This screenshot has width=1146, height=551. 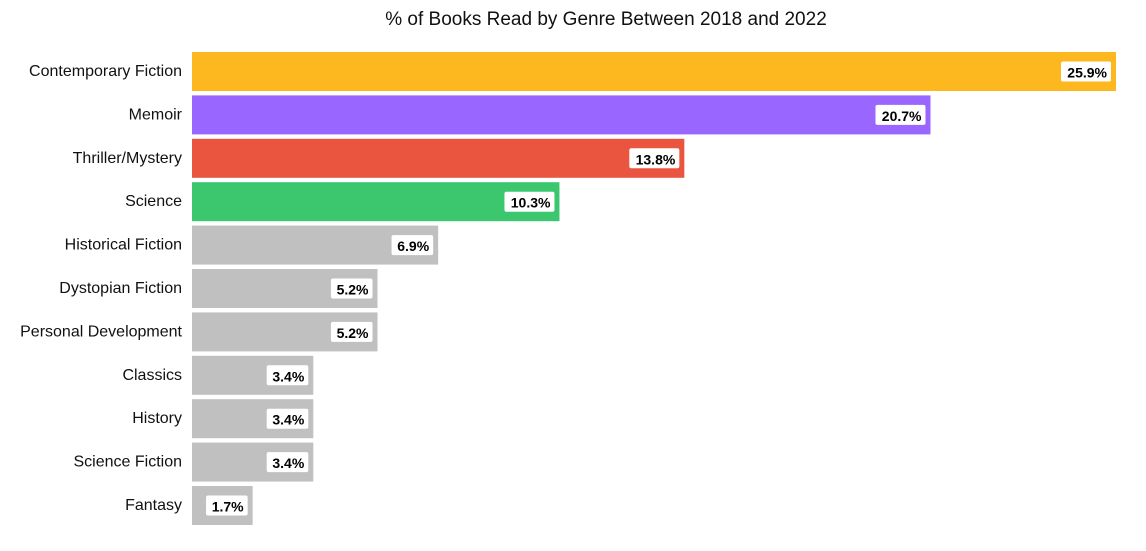 What do you see at coordinates (561, 115) in the screenshot?
I see `bar-memoir` at bounding box center [561, 115].